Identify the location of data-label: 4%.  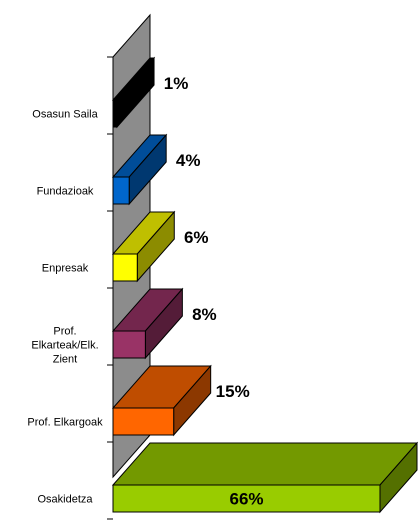
(188, 160).